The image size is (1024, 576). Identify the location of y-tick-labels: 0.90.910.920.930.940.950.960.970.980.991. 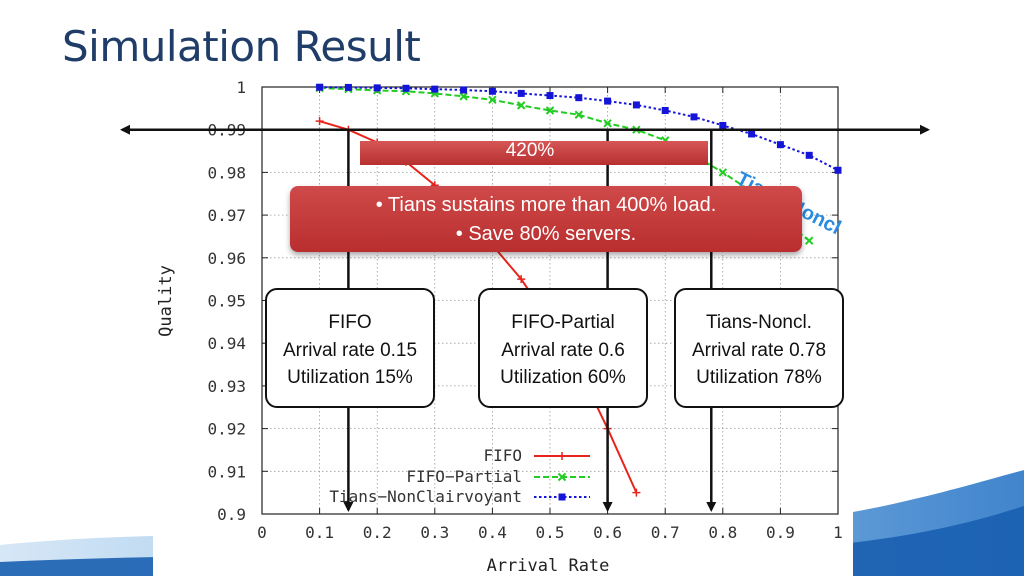
(226, 301).